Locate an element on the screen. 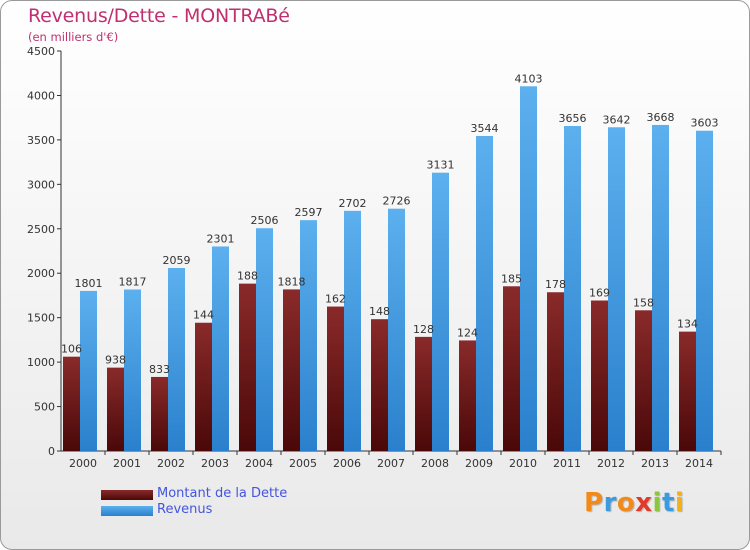  legend-label-revenue: Revenus is located at coordinates (185, 509).